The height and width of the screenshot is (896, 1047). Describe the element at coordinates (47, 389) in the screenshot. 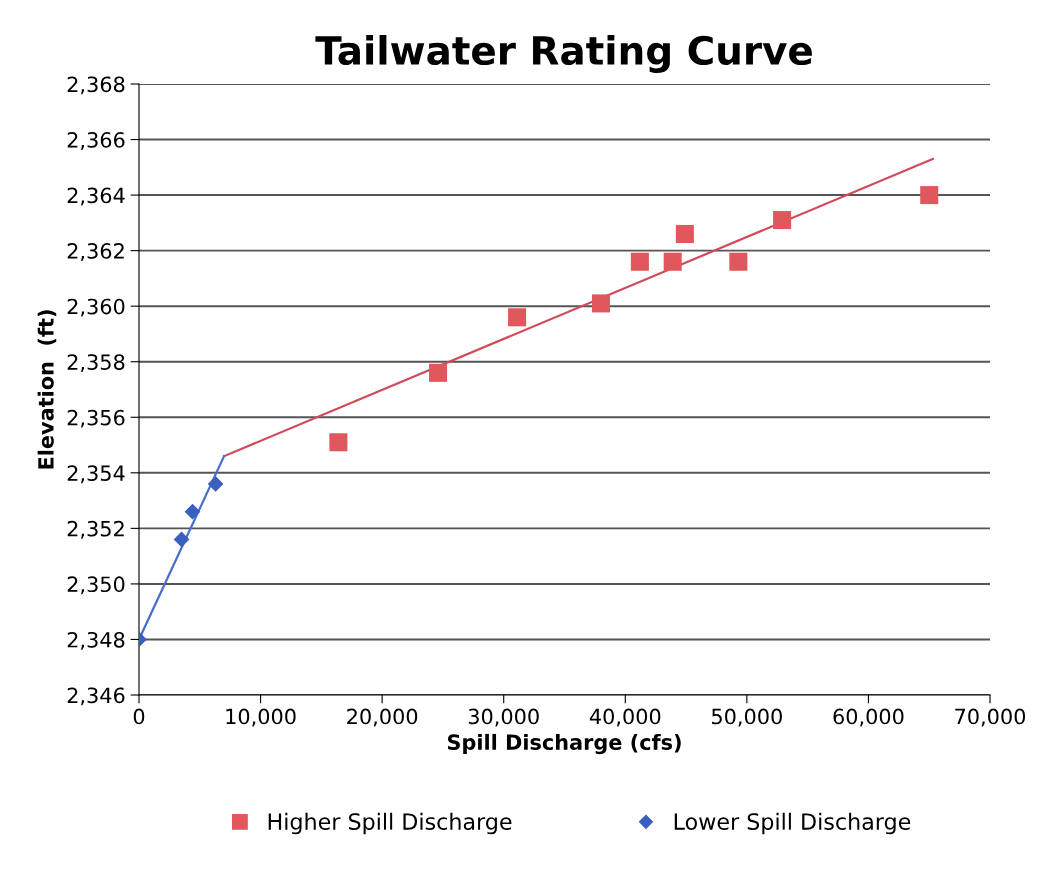

I see `y-axis-title: Elevation (ft)` at that location.